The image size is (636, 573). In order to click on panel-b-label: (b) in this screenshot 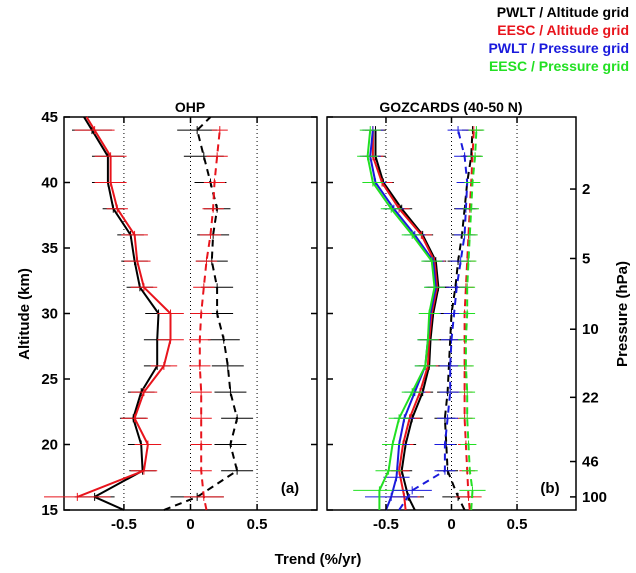, I will do `click(549, 488)`.